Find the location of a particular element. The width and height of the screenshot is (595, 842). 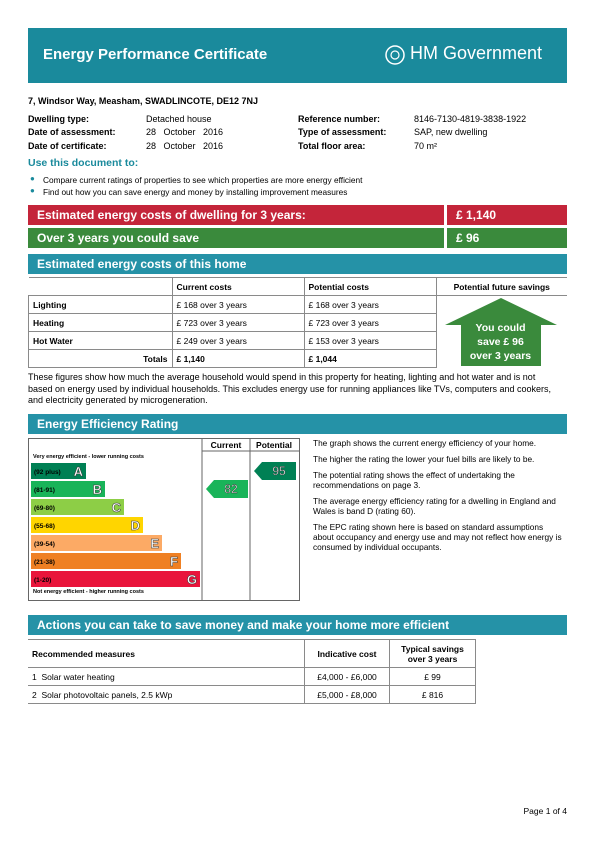

detail-label: Total floor area: is located at coordinates (332, 146).